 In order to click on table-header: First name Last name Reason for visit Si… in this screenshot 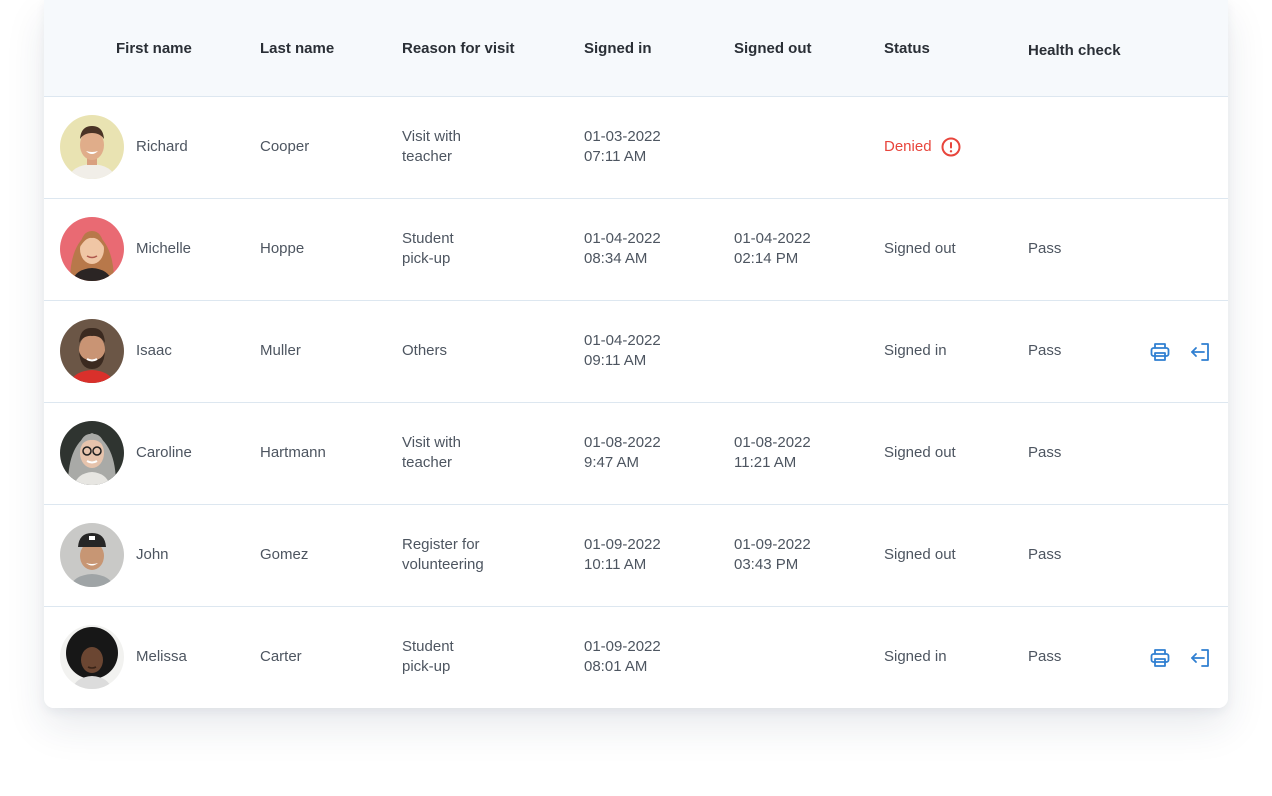, I will do `click(636, 48)`.